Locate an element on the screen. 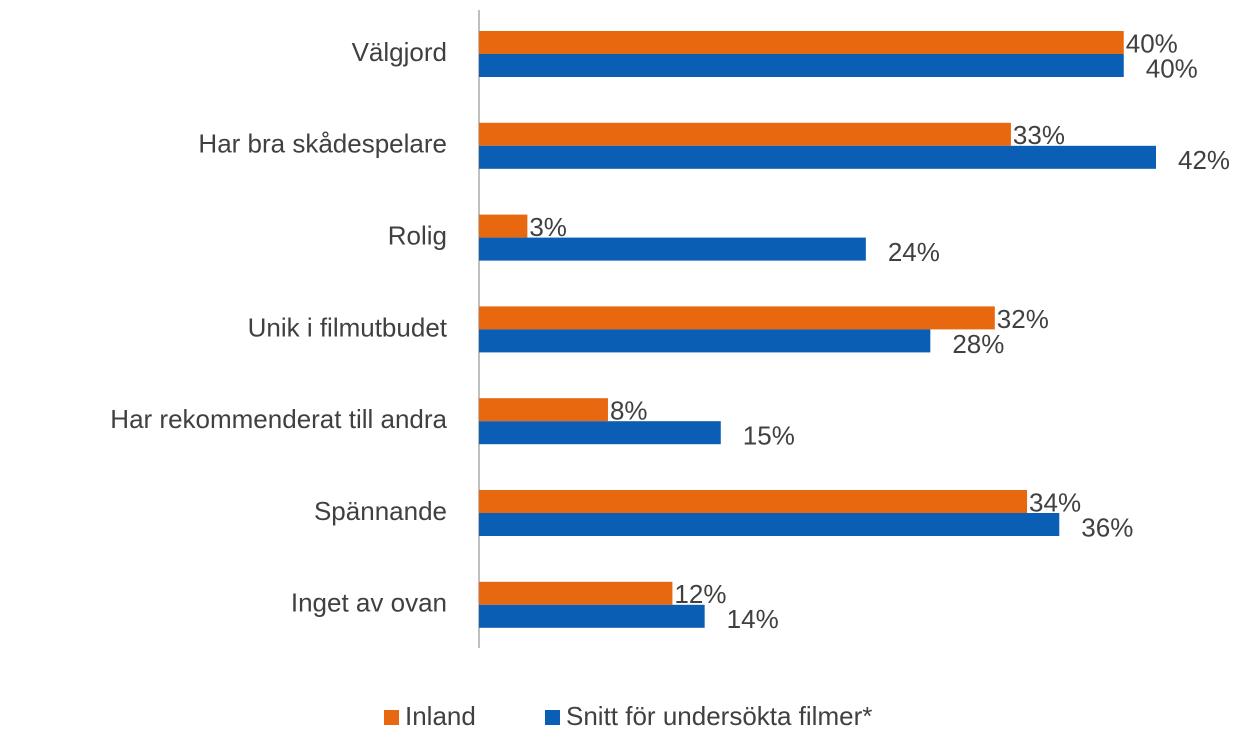 This screenshot has width=1248, height=731. data-label: 12% is located at coordinates (700, 594).